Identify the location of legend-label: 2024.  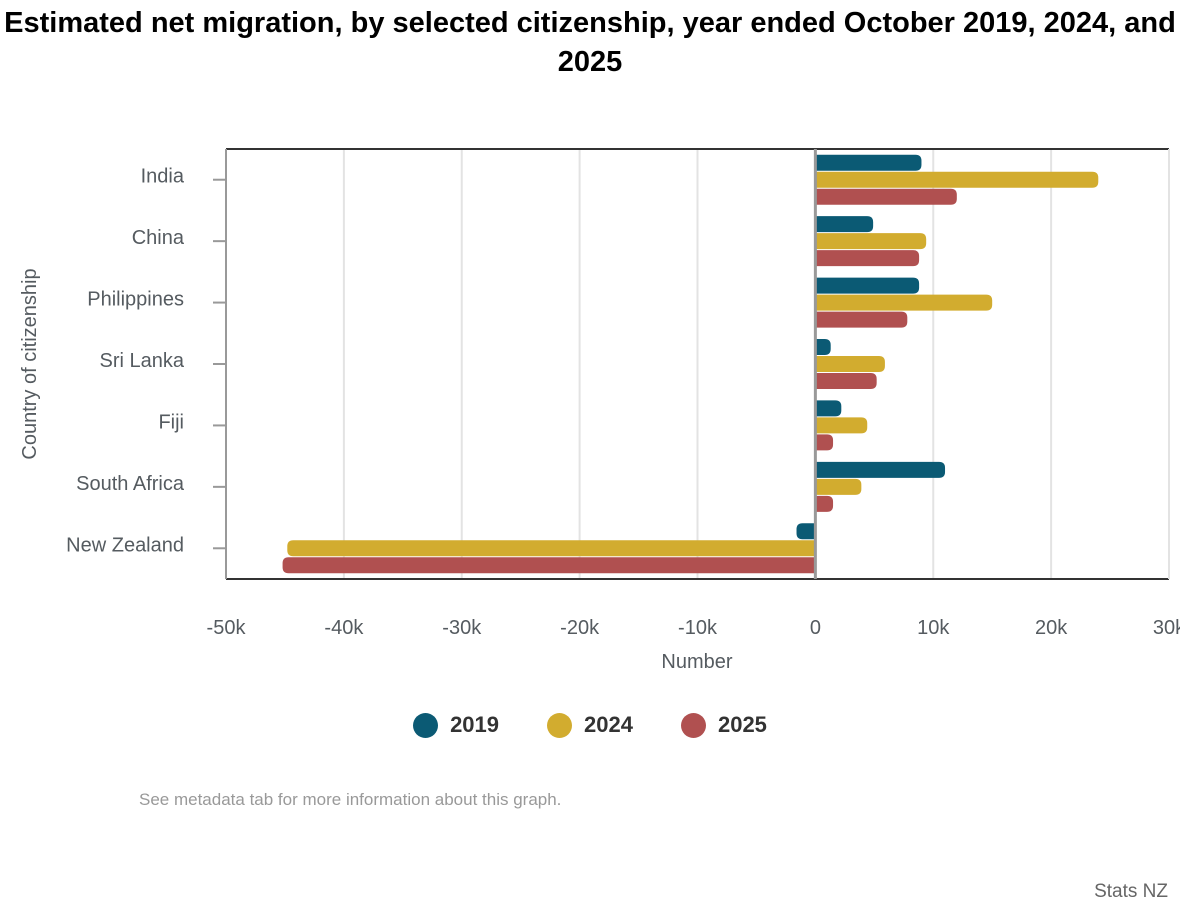
(608, 724).